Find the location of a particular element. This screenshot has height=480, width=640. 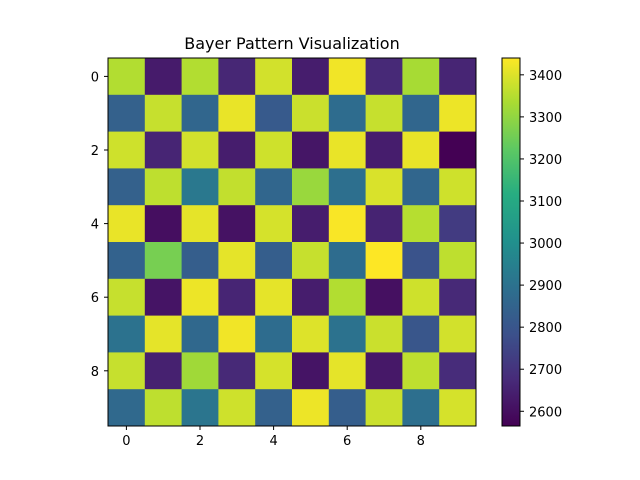

y-tick-label: 8 is located at coordinates (95, 372).